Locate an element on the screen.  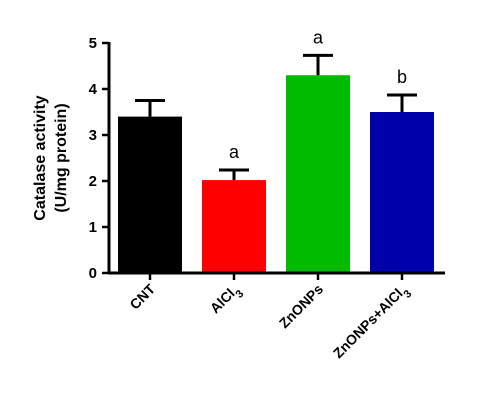
y-tick-label: 5 is located at coordinates (93, 43).